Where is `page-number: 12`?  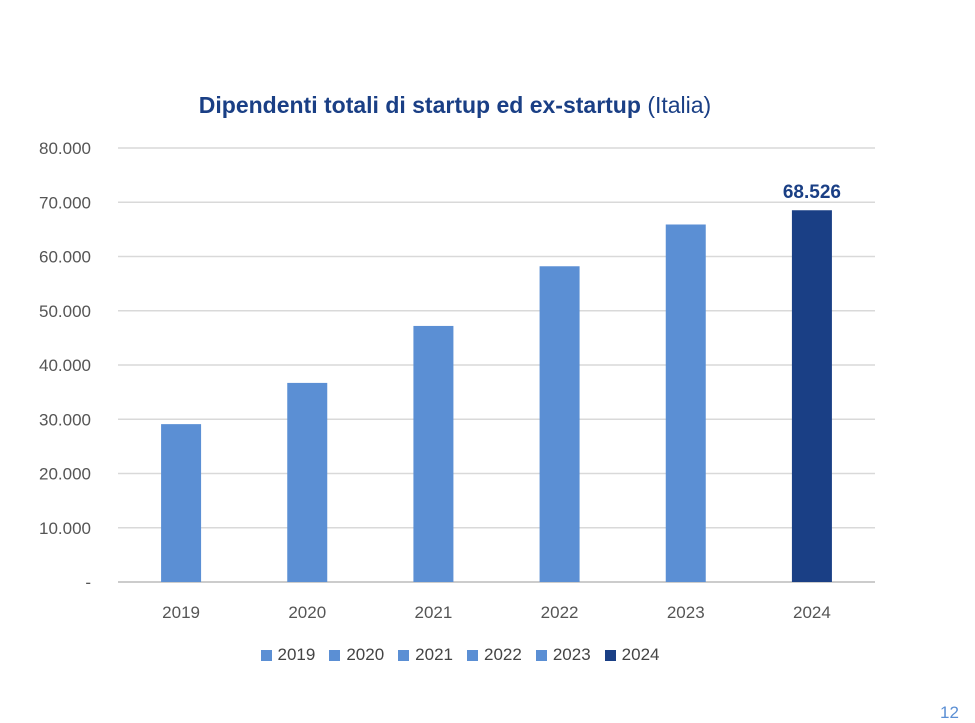 page-number: 12 is located at coordinates (949, 712).